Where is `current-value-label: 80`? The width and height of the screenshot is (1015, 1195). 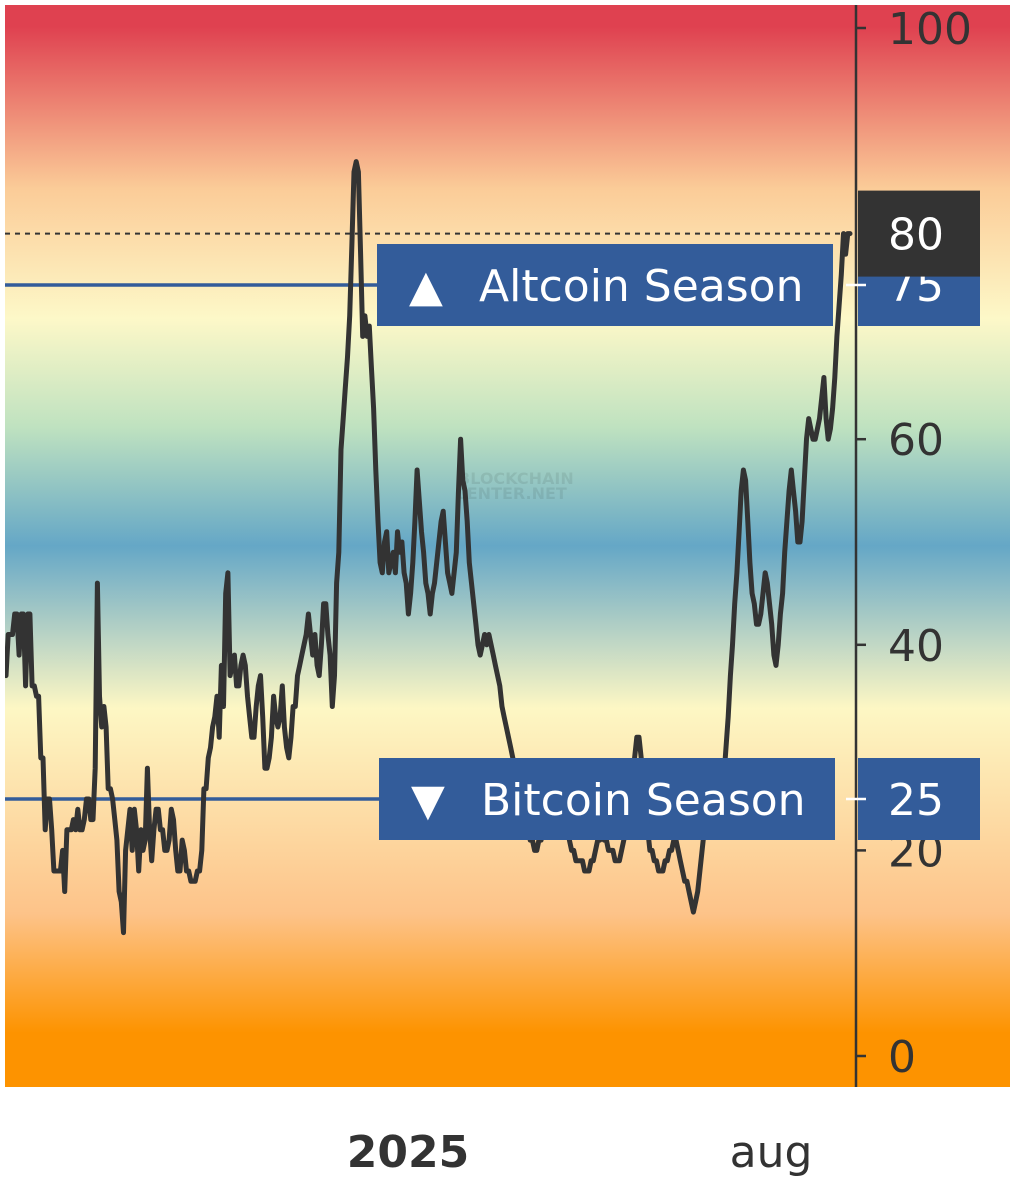
current-value-label: 80 is located at coordinates (916, 235).